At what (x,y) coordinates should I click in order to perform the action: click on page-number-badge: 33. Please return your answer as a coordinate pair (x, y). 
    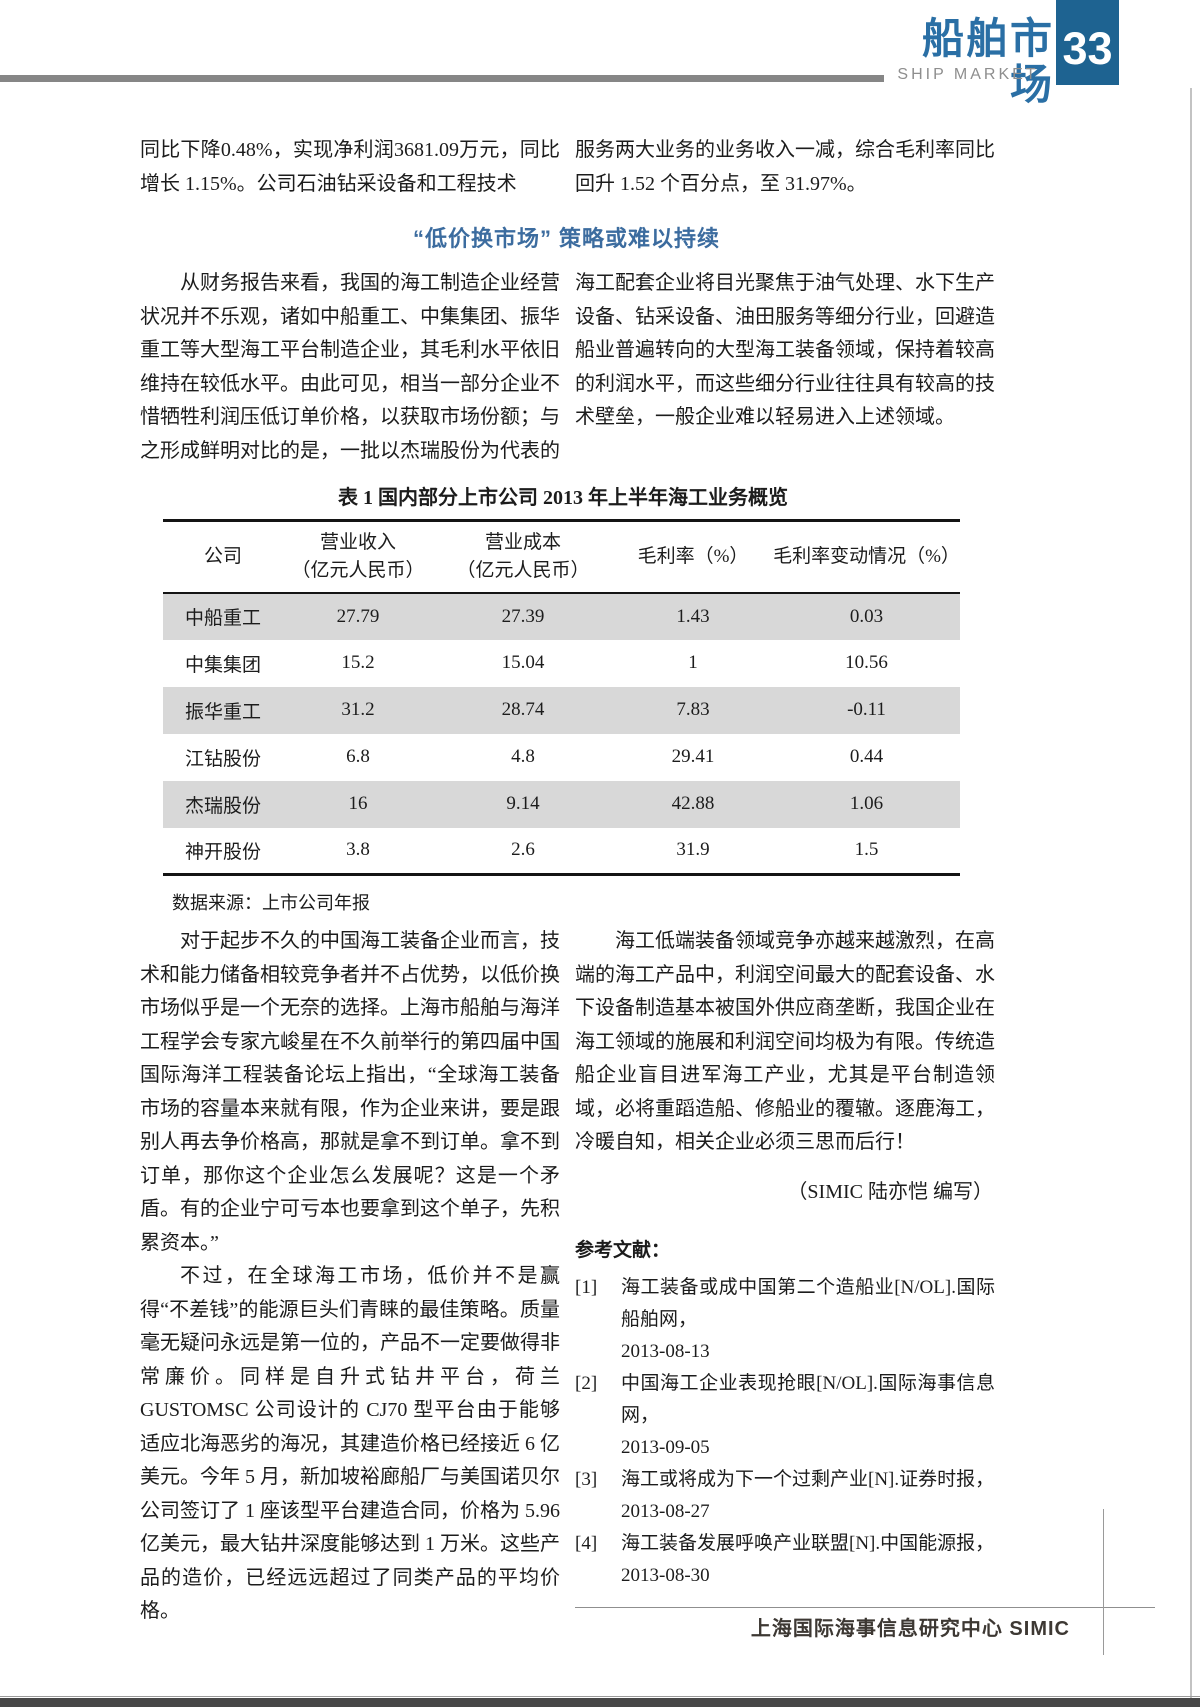
    Looking at the image, I should click on (1087, 42).